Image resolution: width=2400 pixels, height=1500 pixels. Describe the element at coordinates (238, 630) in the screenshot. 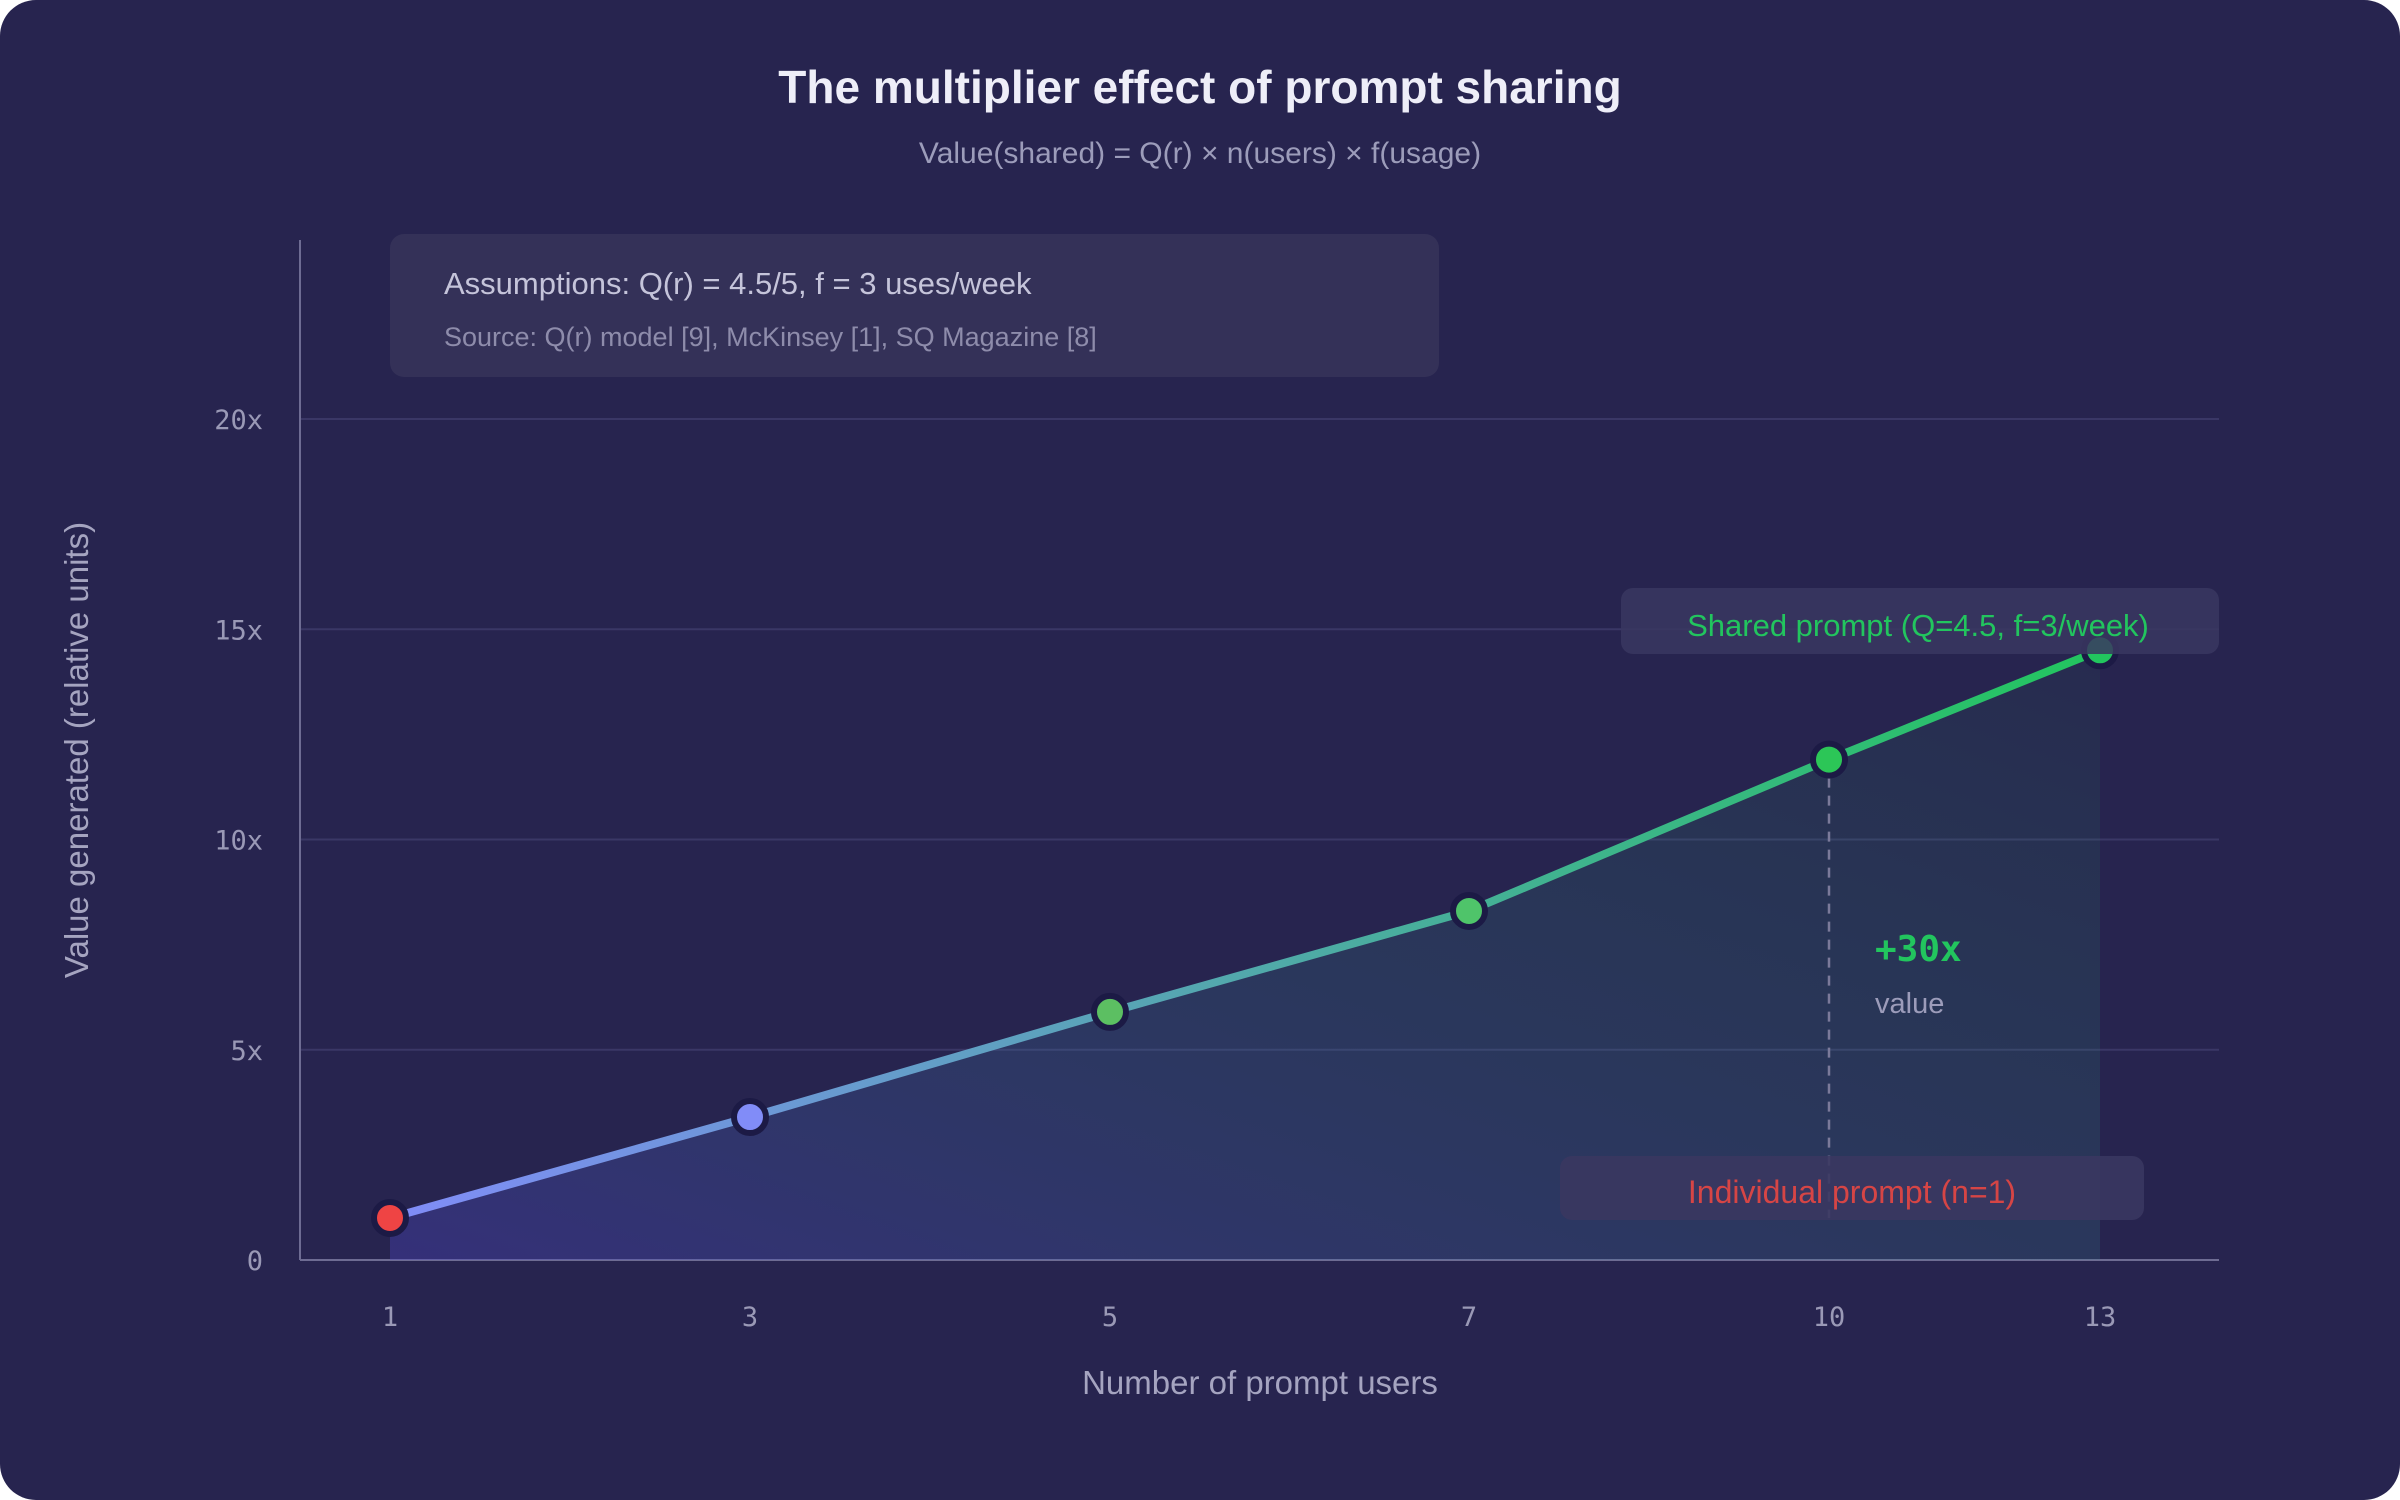

I see `y-tick-label: 15x` at that location.